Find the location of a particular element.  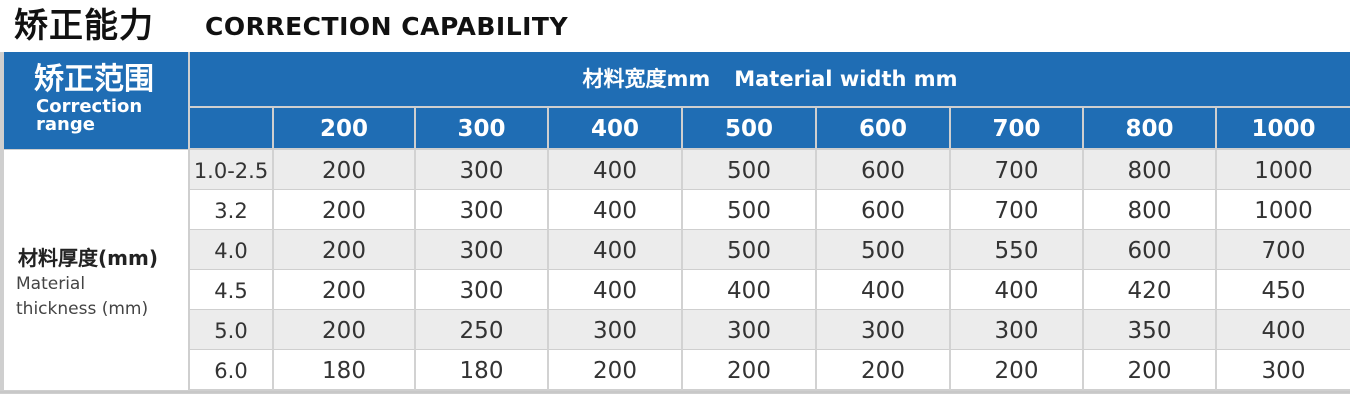

table-row: 6.0 180 180 200 200 200 200 200 300 is located at coordinates (770, 369).